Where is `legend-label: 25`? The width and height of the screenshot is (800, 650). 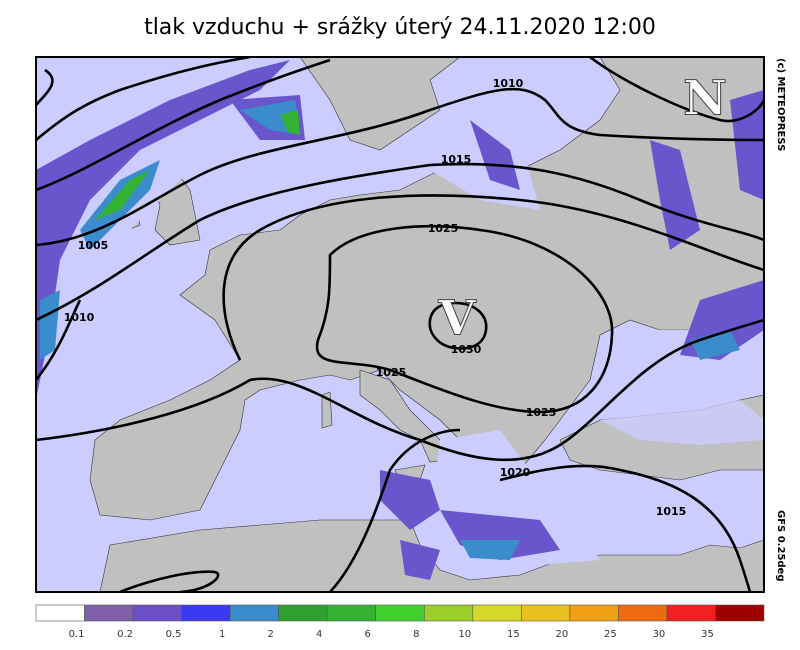 legend-label: 25 is located at coordinates (610, 634).